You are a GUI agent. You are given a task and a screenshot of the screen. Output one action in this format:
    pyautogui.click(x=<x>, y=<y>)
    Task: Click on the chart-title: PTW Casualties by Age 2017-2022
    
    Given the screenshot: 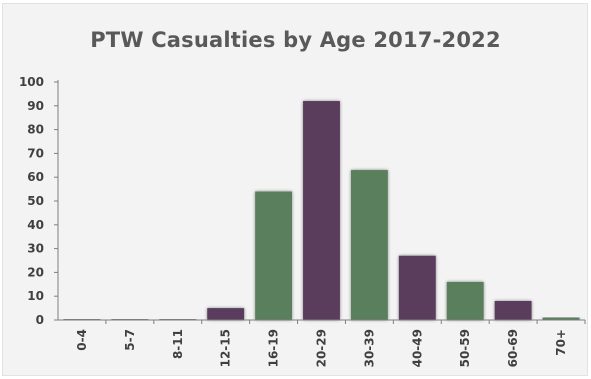 What is the action you would take?
    pyautogui.click(x=295, y=40)
    